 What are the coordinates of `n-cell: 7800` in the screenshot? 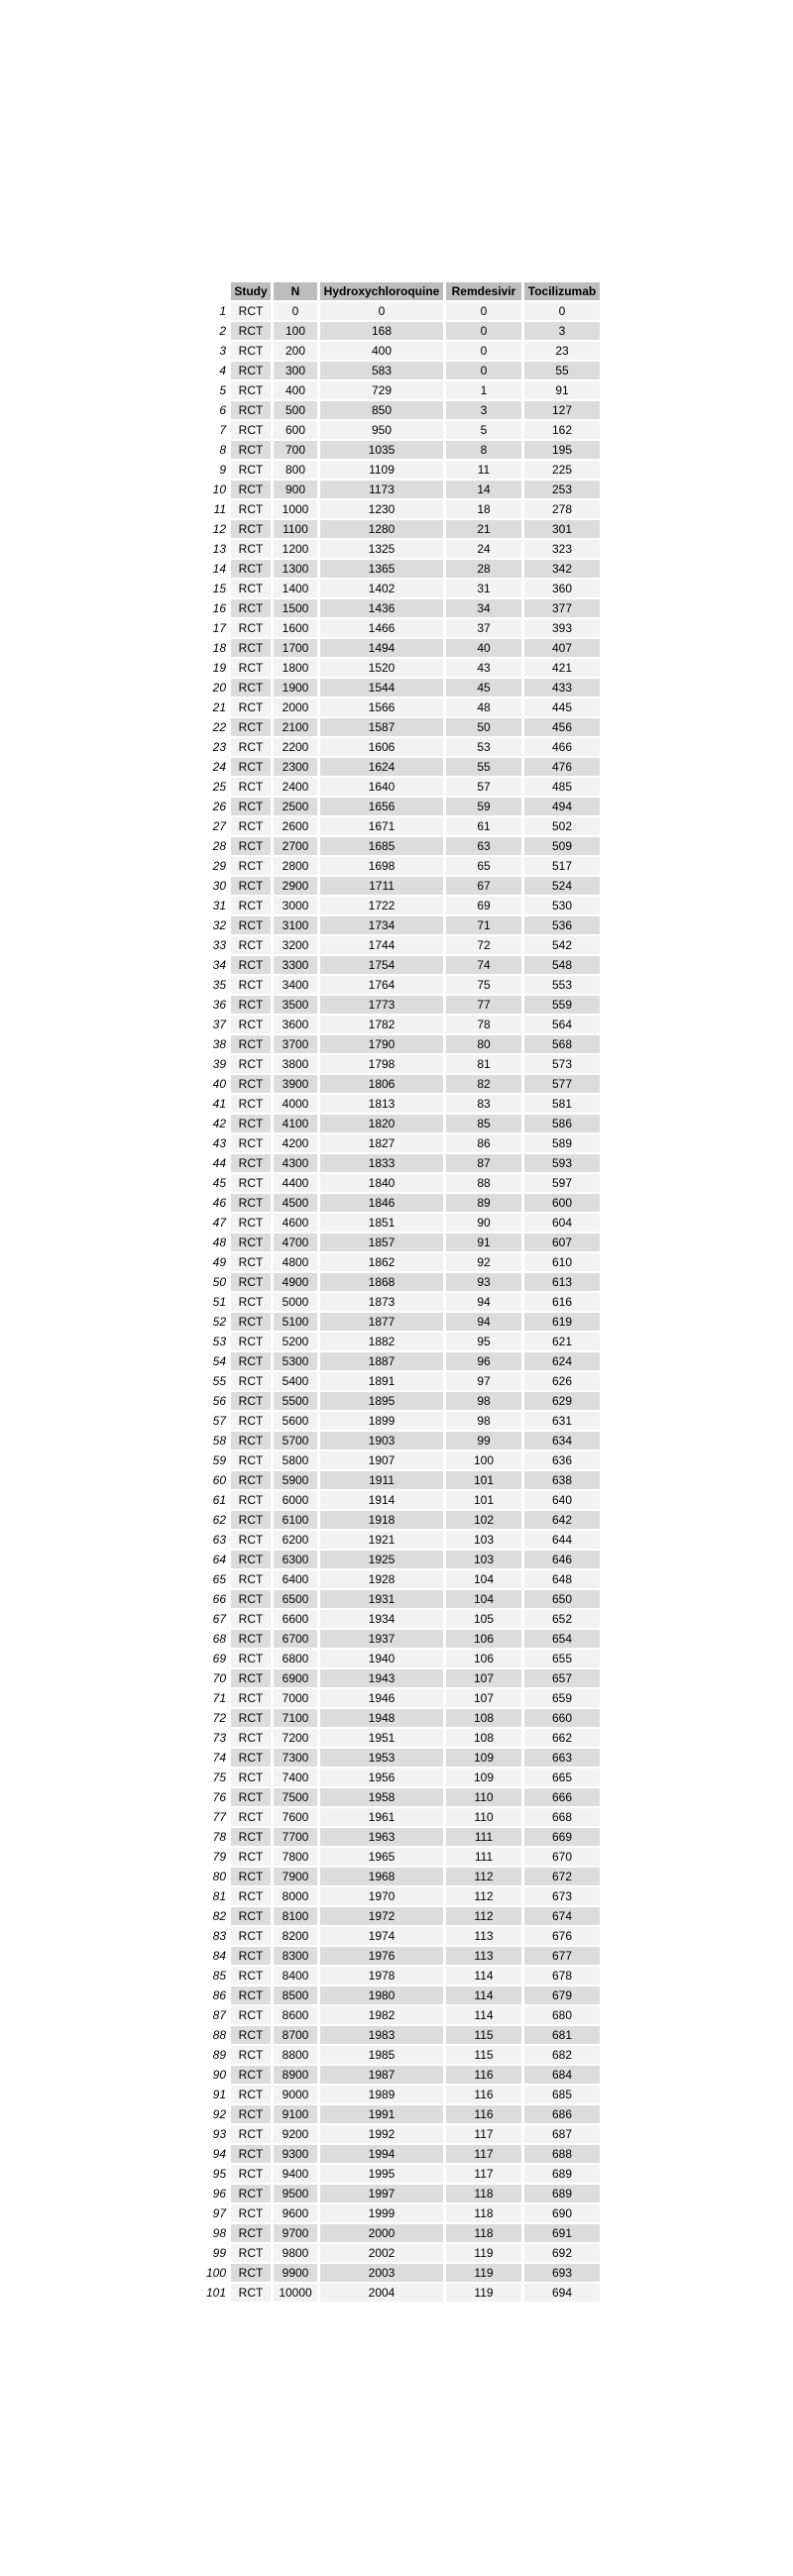 It's located at (295, 1857).